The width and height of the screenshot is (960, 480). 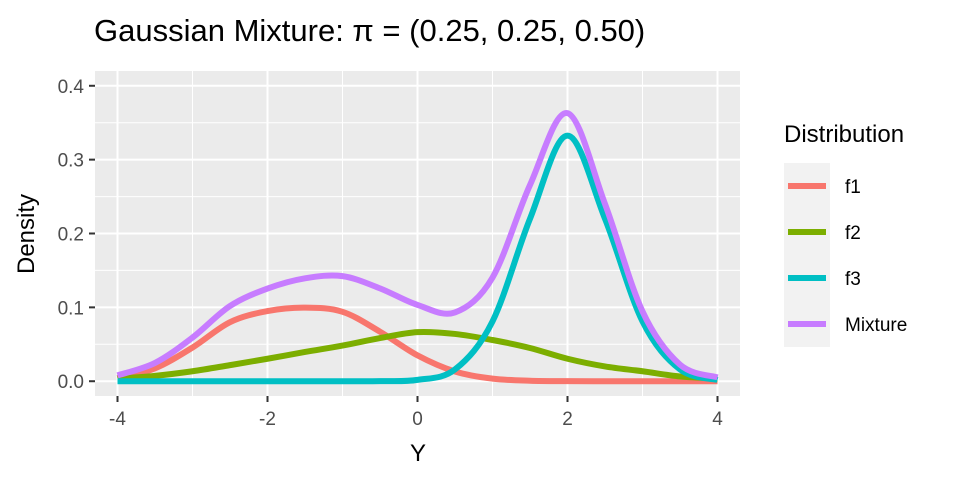 I want to click on x-tick-label: 0, so click(x=417, y=419).